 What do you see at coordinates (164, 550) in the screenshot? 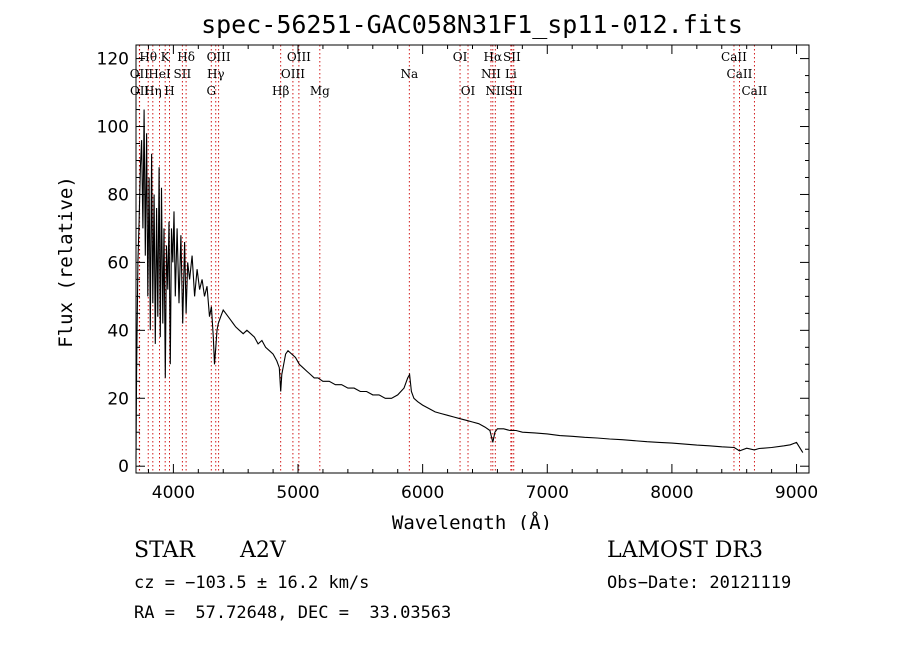
I see `object-class: STAR` at bounding box center [164, 550].